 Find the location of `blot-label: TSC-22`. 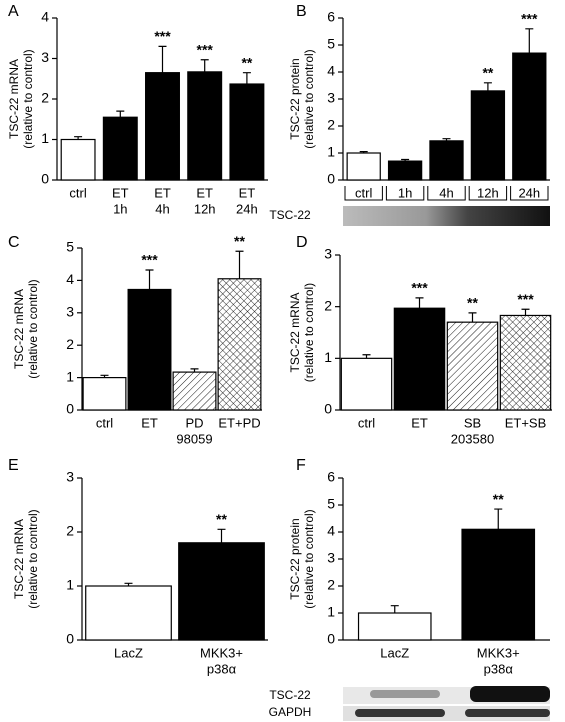

blot-label: TSC-22 is located at coordinates (290, 215).